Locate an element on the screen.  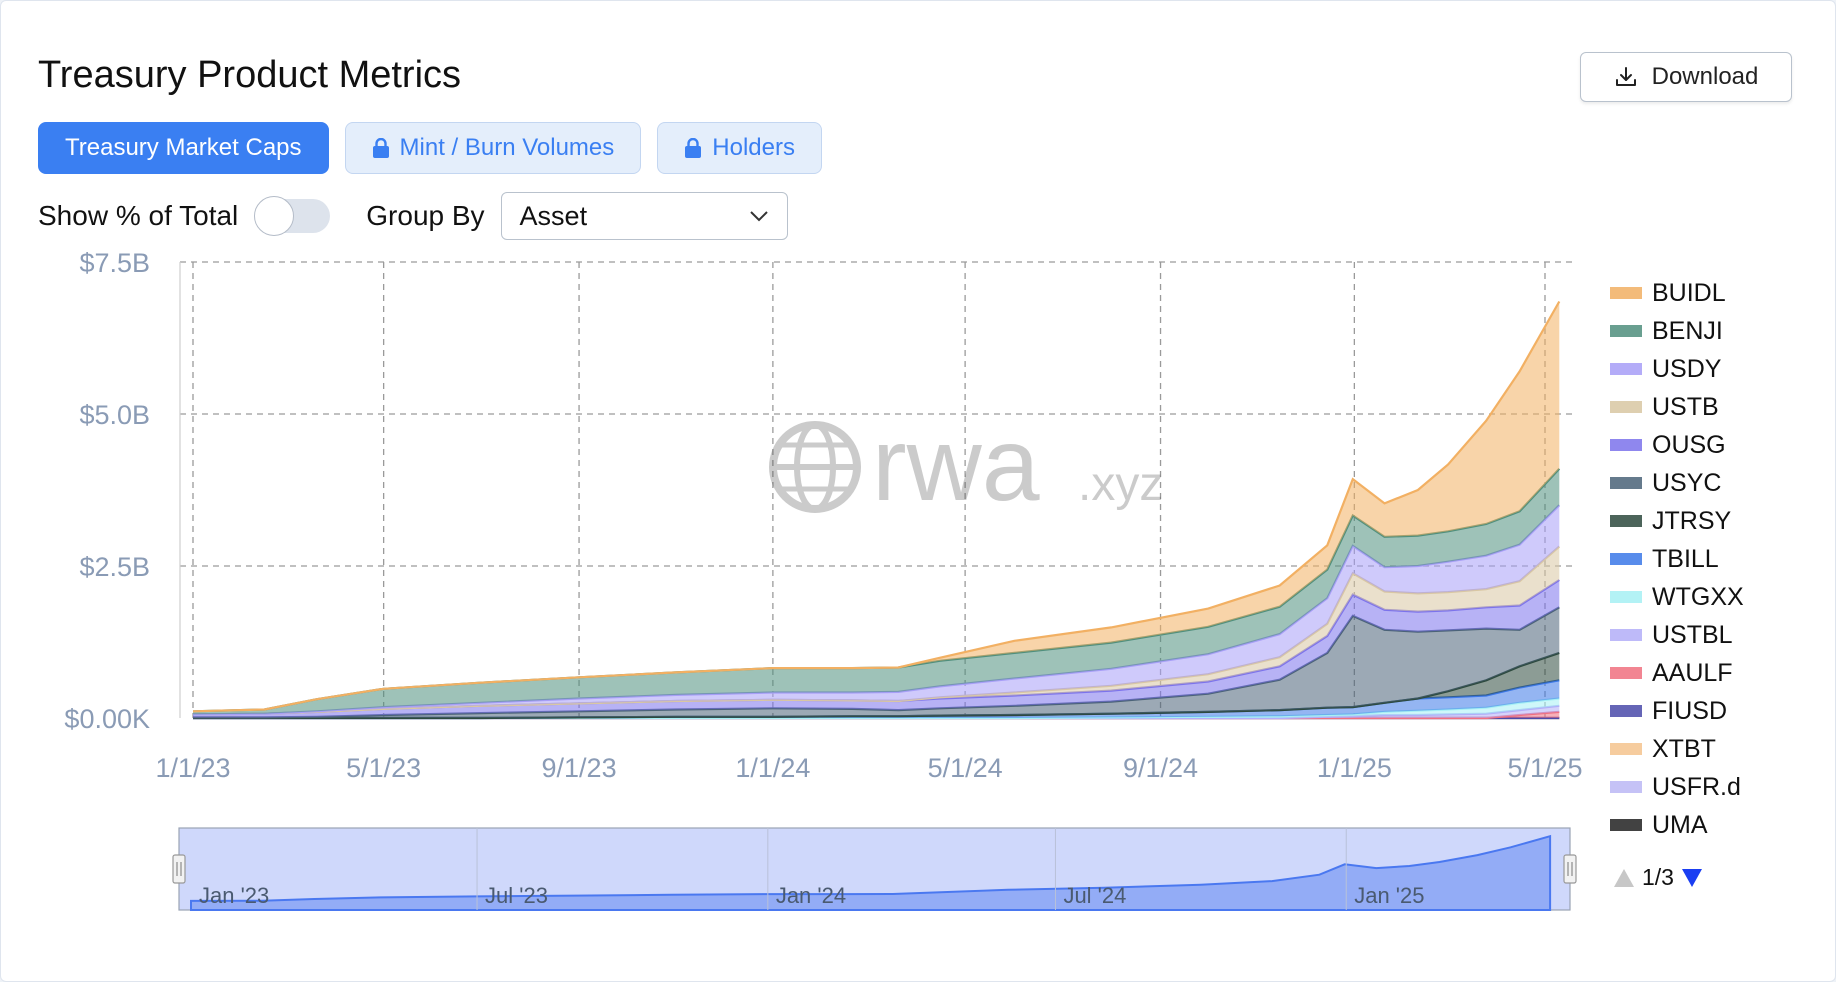
legend-item-jtrsy: JTRSY is located at coordinates (1677, 521).